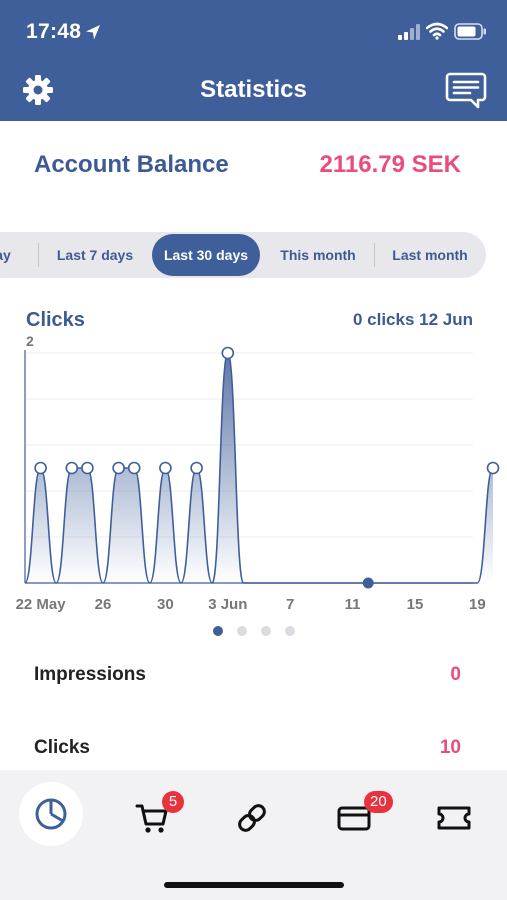  What do you see at coordinates (227, 604) in the screenshot?
I see `x-tick-label: 3 Jun` at bounding box center [227, 604].